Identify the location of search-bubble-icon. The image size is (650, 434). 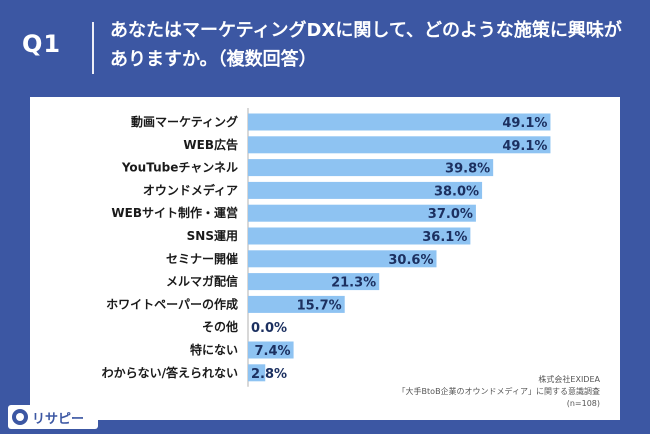
(20, 417).